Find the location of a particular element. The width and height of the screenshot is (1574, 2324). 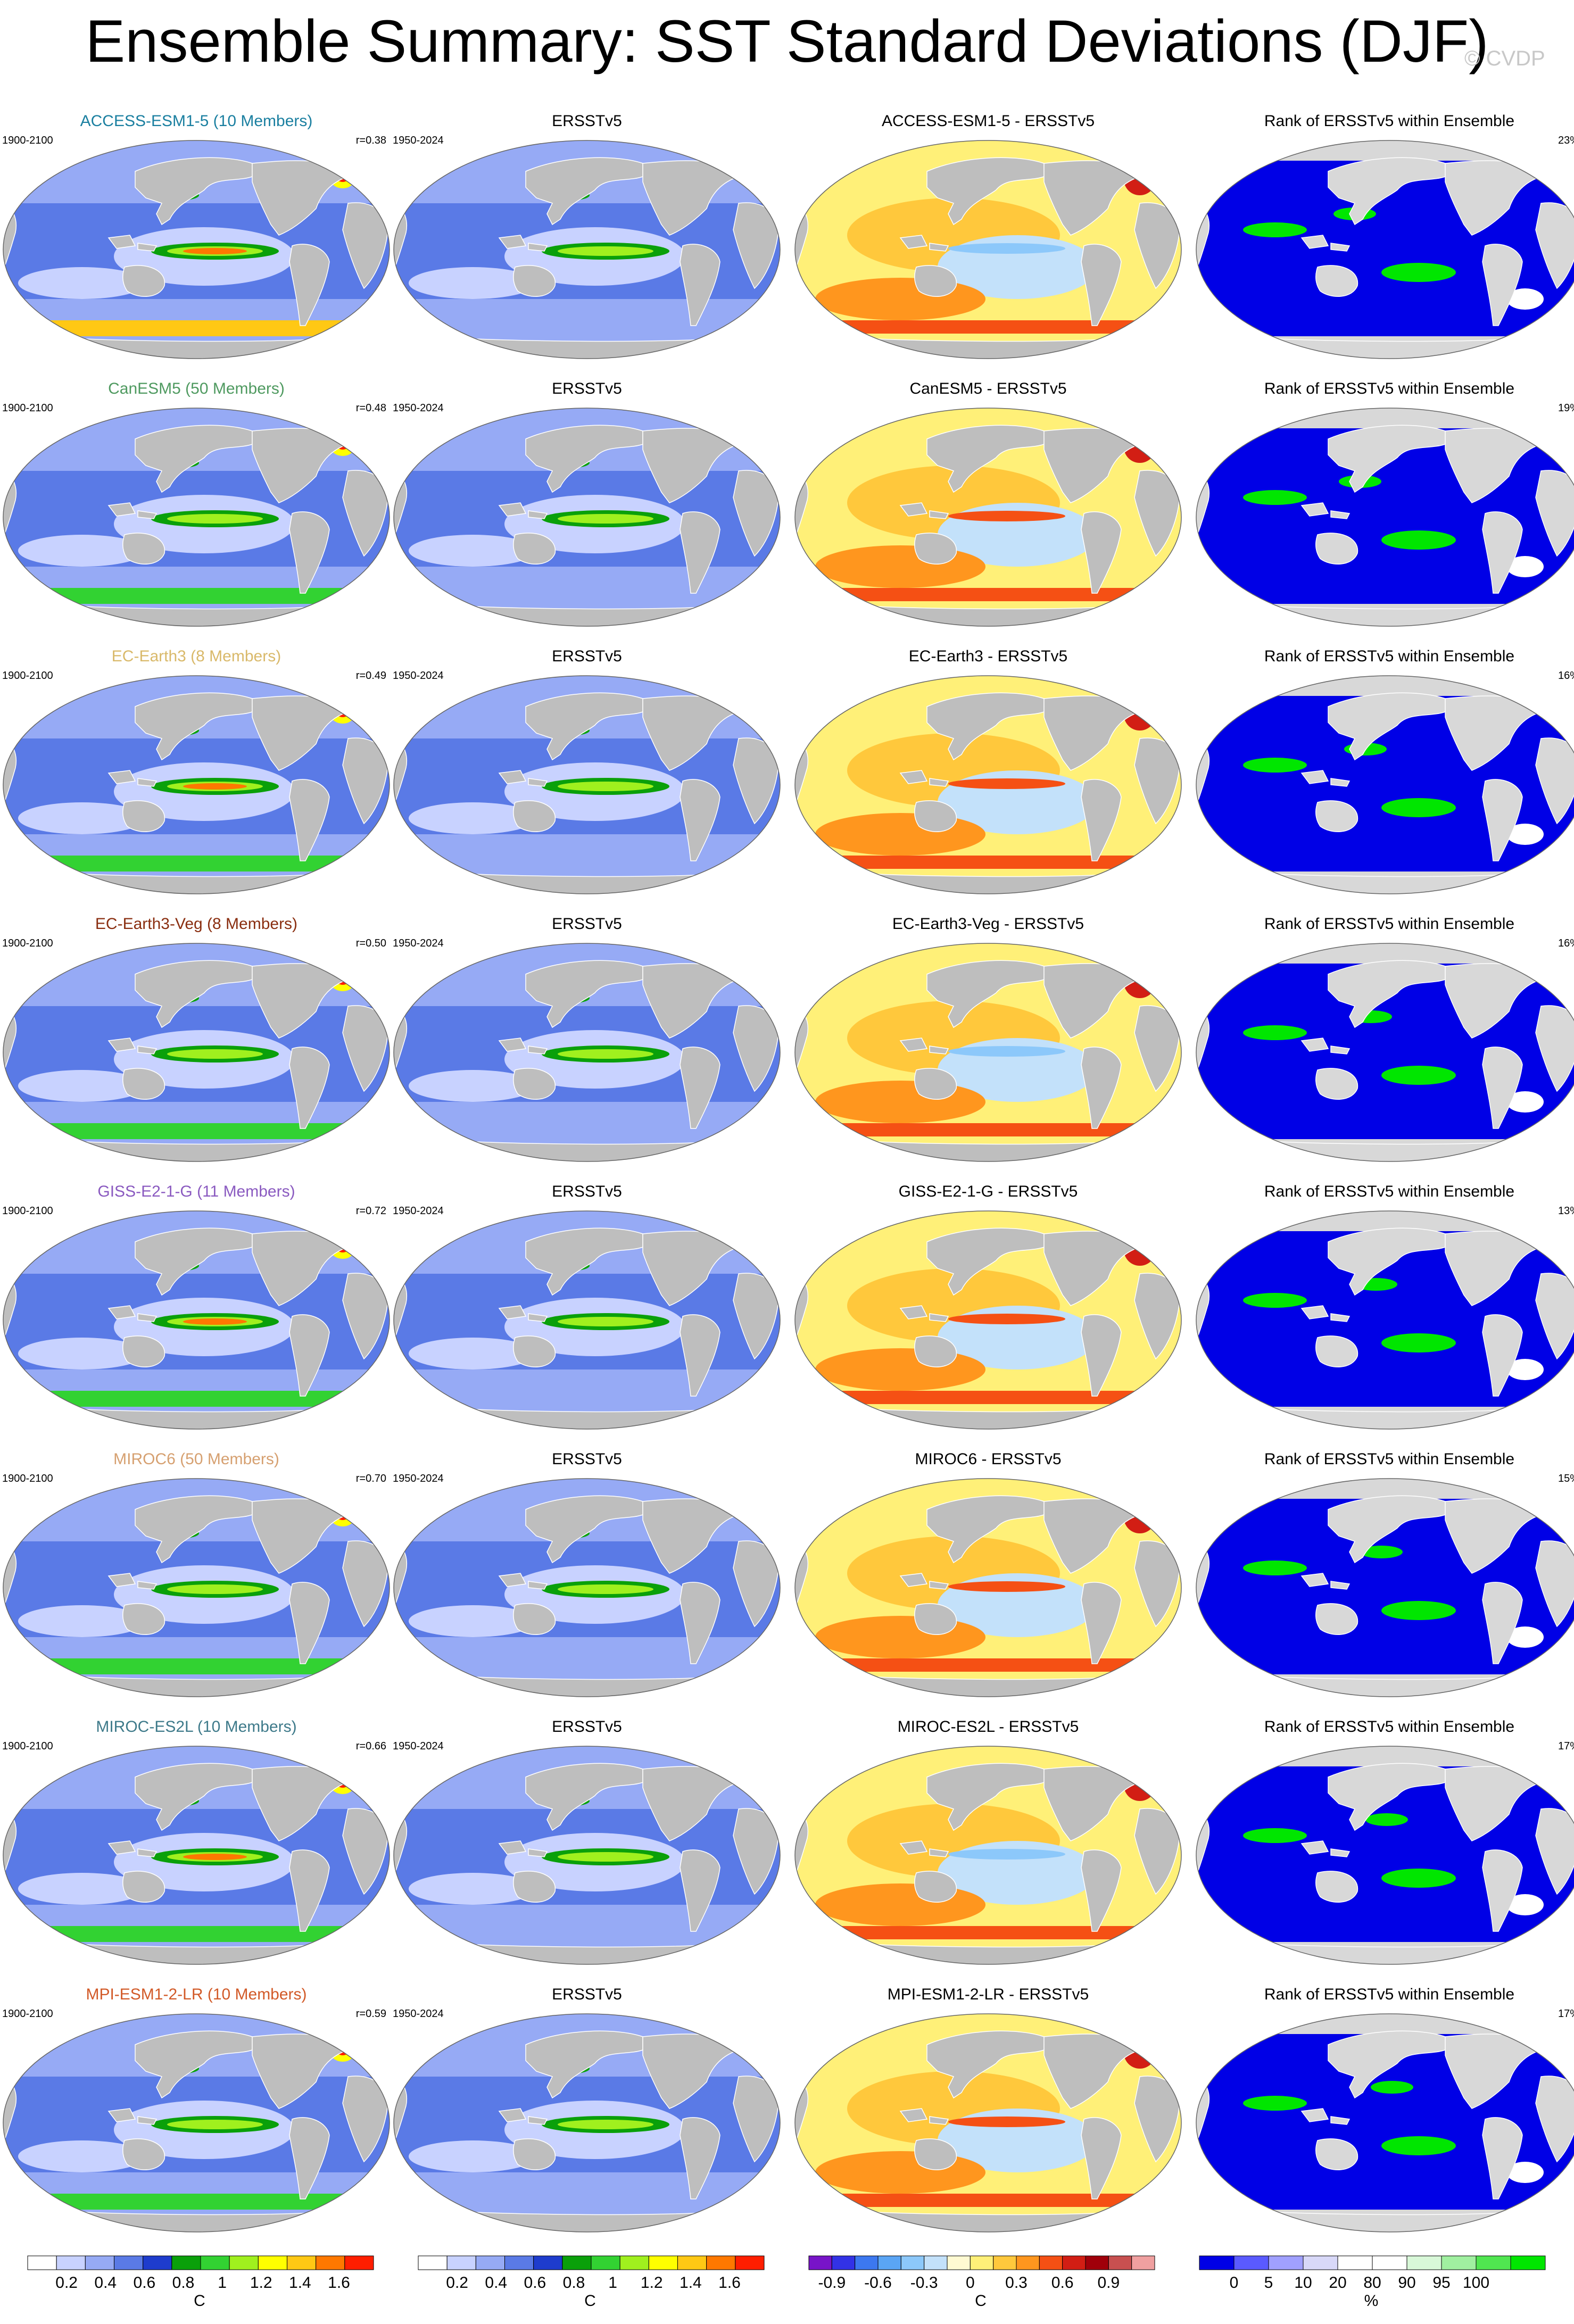

rank-panel: Rank of ERSSTv5 within Ensemble 16% is located at coordinates (1384, 772).